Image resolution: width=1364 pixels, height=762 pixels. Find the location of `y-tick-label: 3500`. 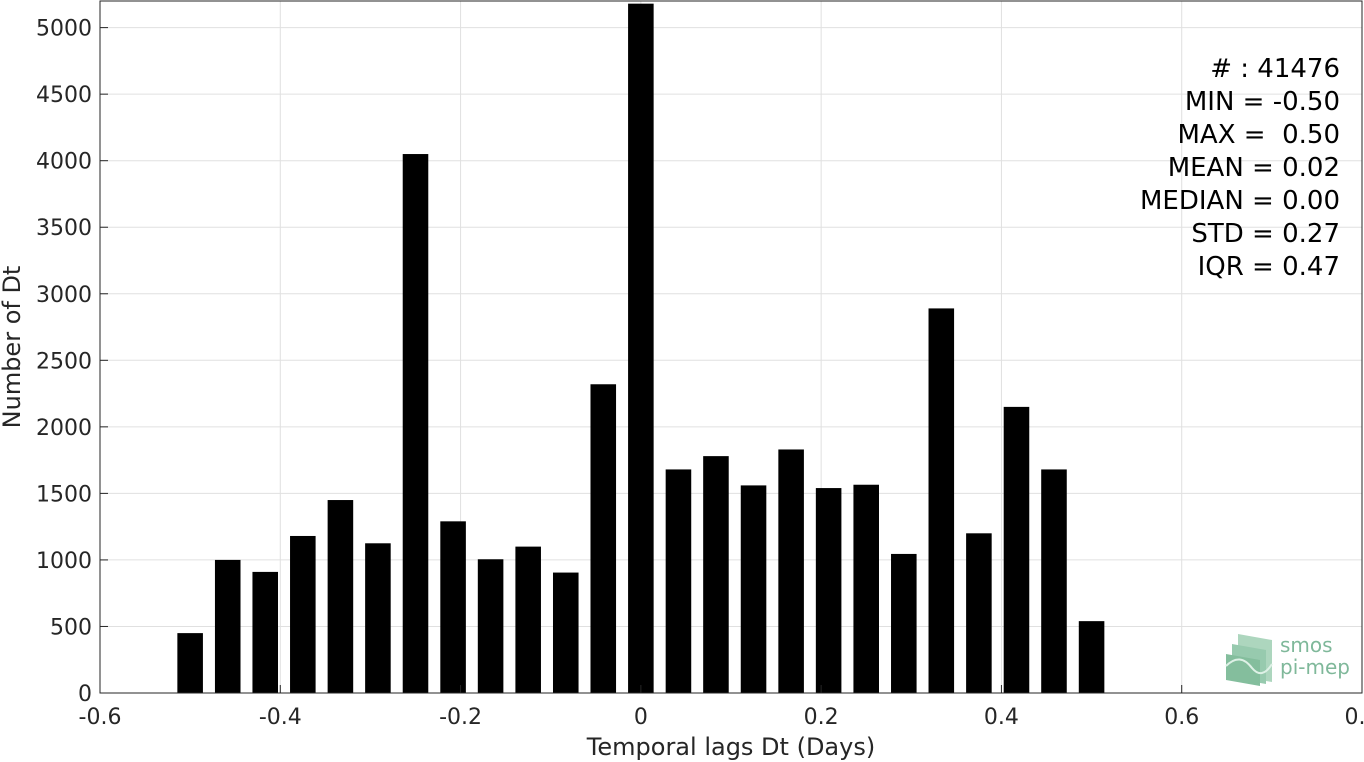

y-tick-label: 3500 is located at coordinates (64, 228).